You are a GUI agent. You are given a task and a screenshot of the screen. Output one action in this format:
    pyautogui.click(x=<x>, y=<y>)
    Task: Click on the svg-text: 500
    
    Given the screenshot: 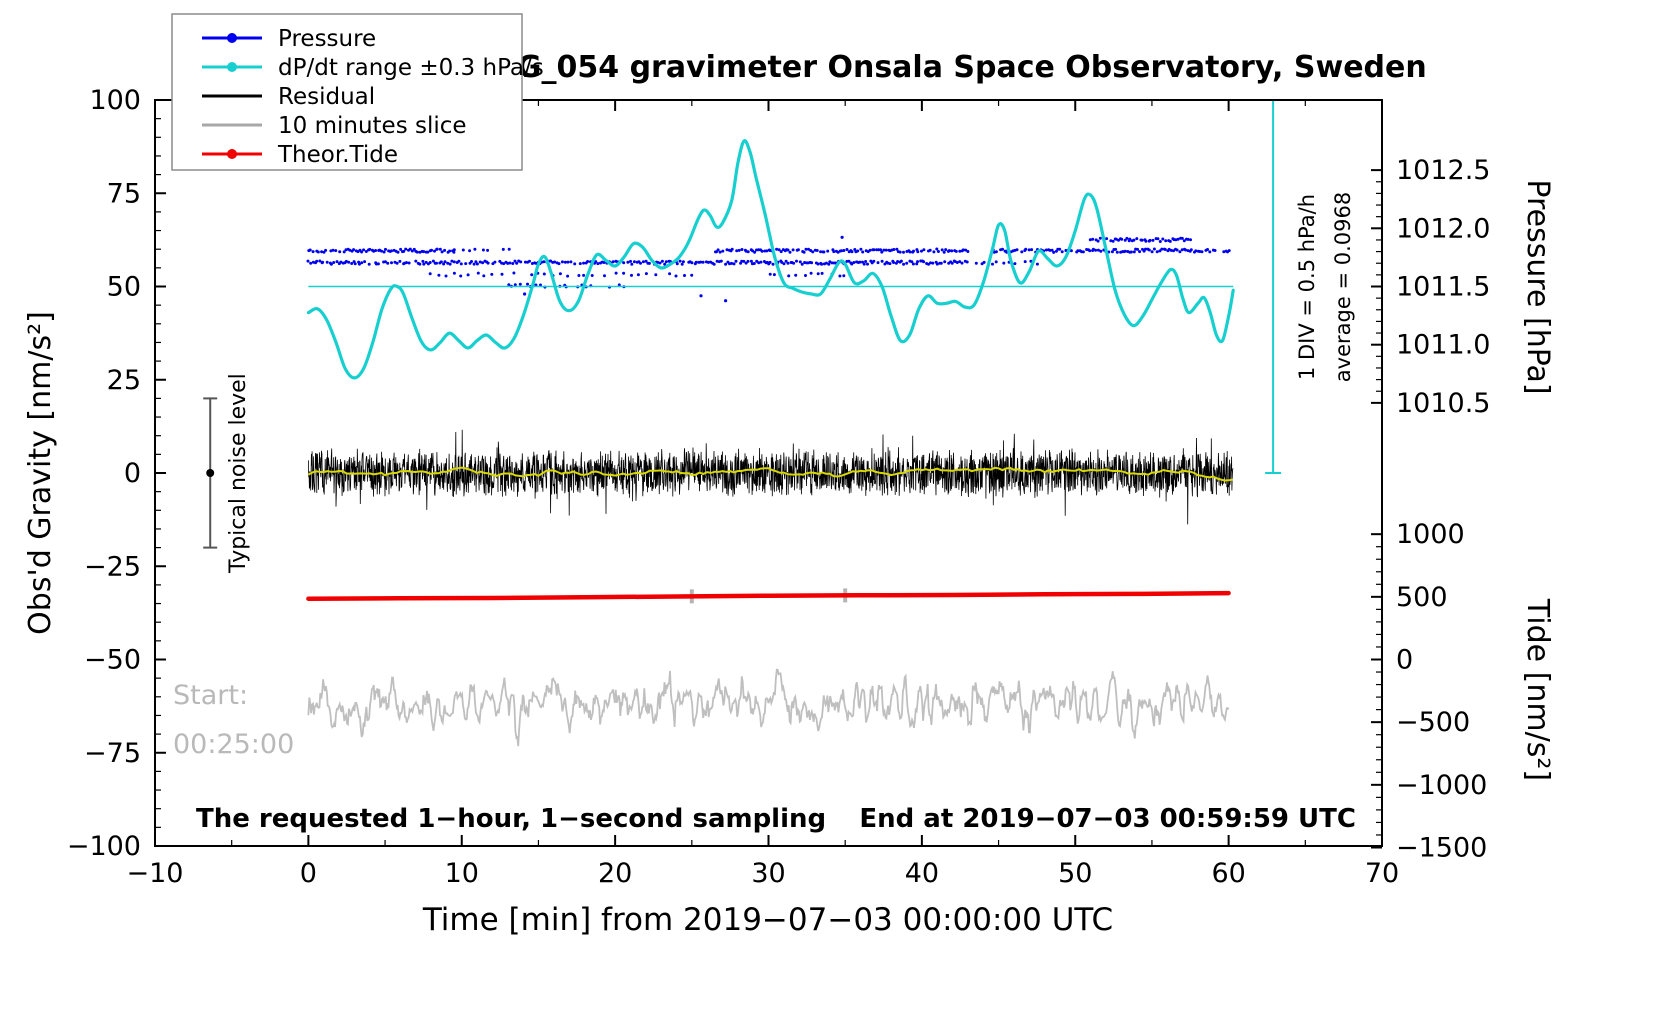 What is the action you would take?
    pyautogui.click(x=1422, y=597)
    